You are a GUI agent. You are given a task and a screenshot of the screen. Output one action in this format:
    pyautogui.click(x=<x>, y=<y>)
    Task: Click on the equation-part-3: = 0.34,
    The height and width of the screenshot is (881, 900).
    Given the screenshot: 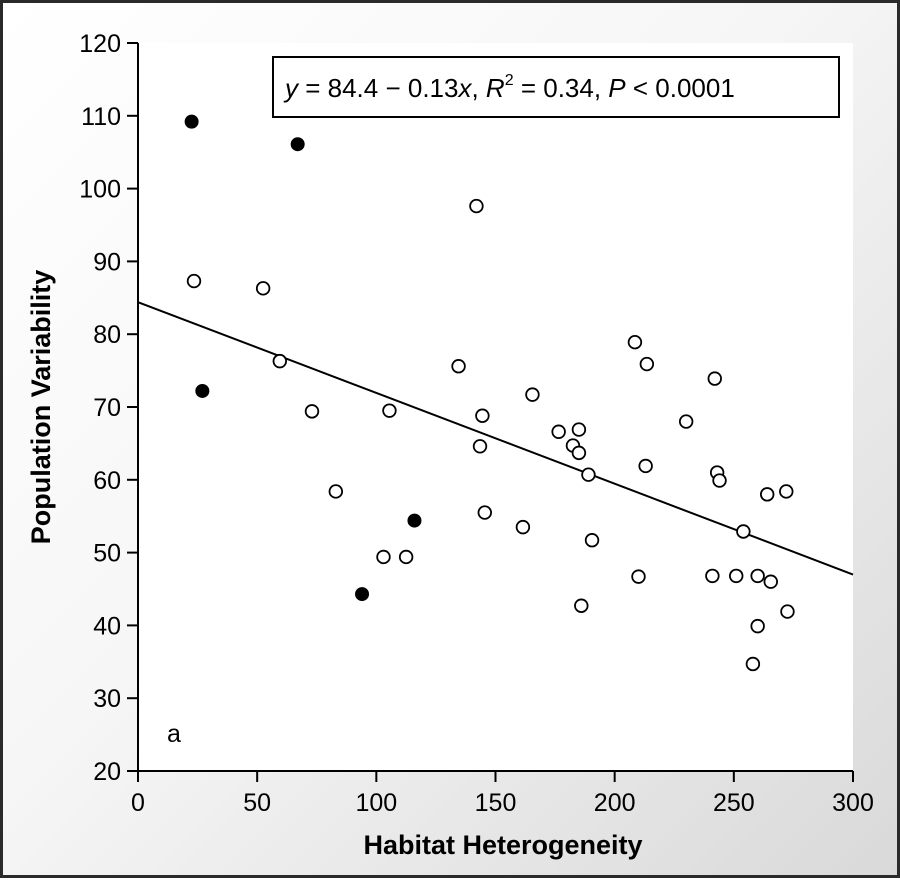 What is the action you would take?
    pyautogui.click(x=561, y=88)
    